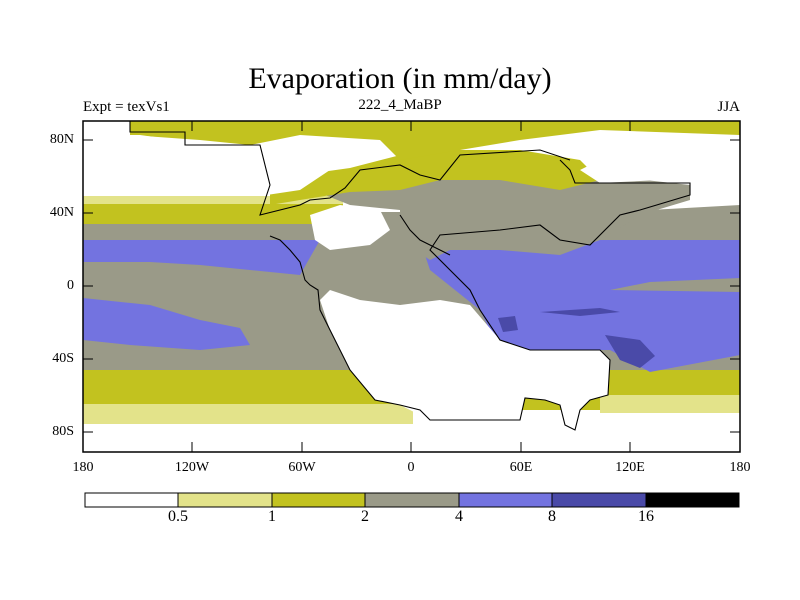  I want to click on colorbar-label-0-5: 0.5, so click(178, 516).